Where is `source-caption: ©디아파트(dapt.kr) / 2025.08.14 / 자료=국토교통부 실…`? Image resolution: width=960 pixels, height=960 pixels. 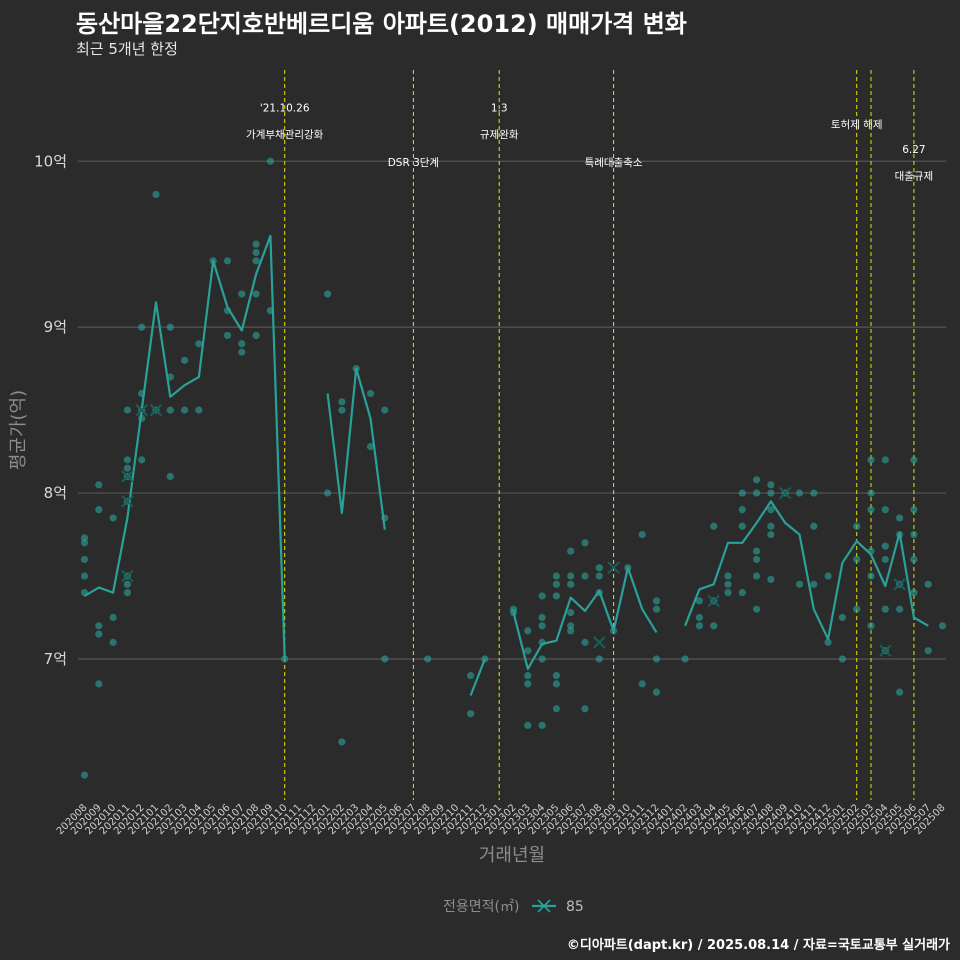 source-caption: ©디아파트(dapt.kr) / 2025.08.14 / 자료=국토교통부 실… is located at coordinates (758, 945).